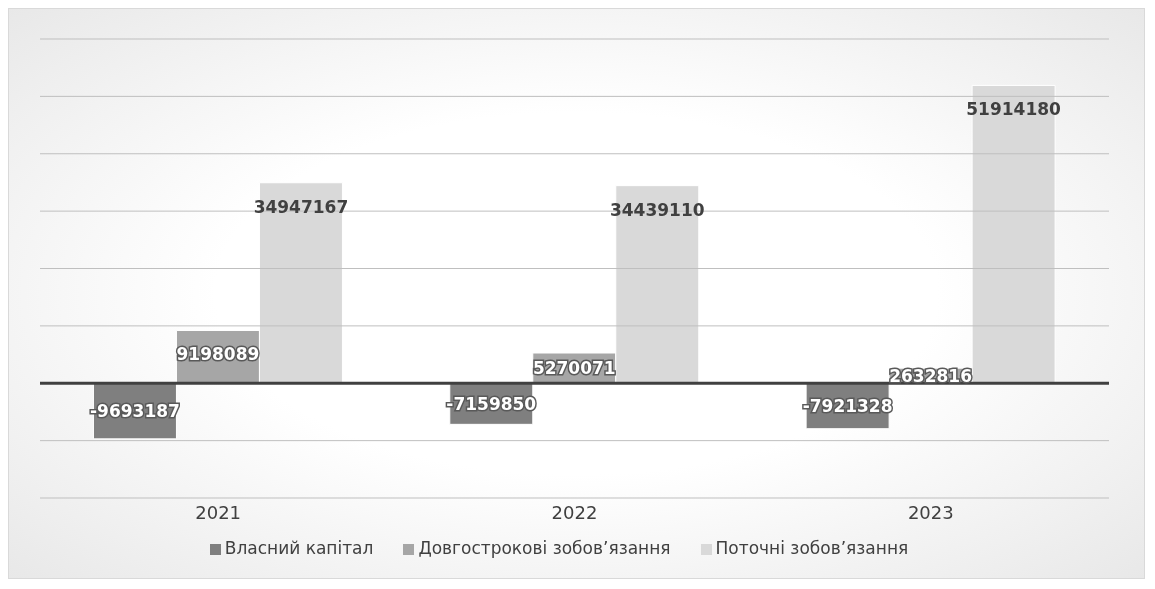  What do you see at coordinates (218, 512) in the screenshot?
I see `x-tick-label: 2021` at bounding box center [218, 512].